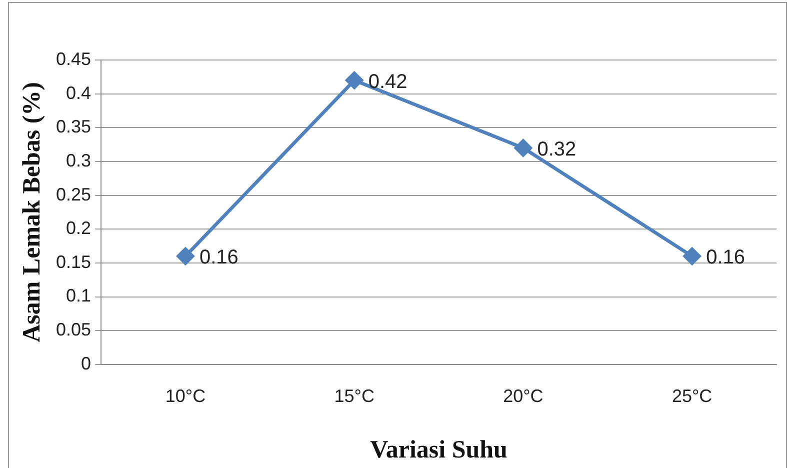  I want to click on y-tick-label: 0.4, so click(79, 92).